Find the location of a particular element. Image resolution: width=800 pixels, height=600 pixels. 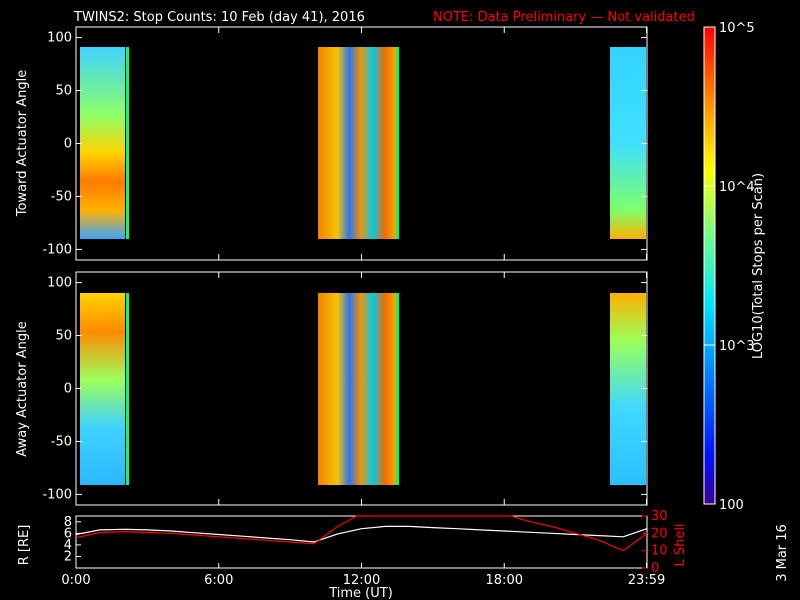

colorbar-tick-label: 10^4 is located at coordinates (737, 187).